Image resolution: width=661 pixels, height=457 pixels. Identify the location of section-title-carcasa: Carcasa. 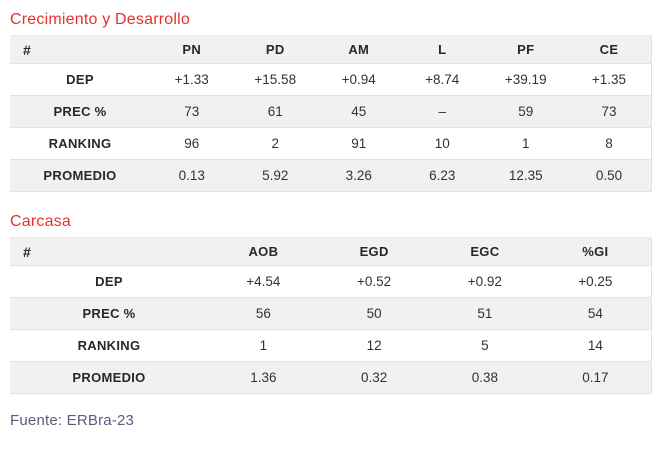
(40, 221).